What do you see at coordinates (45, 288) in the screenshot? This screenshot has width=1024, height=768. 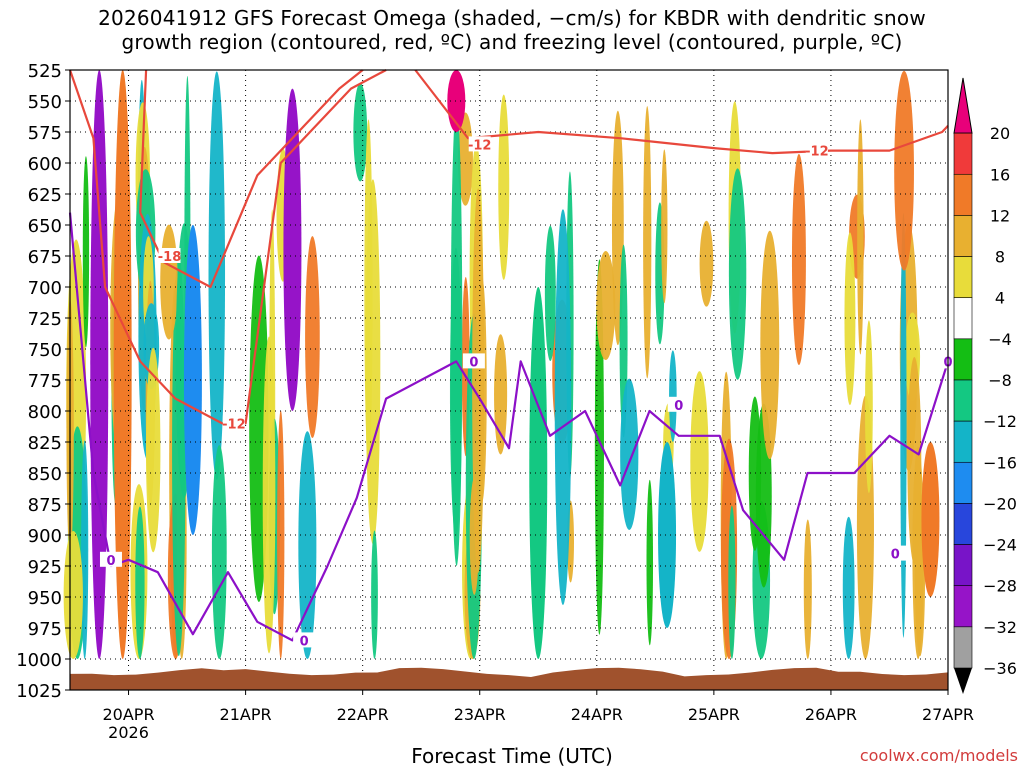 I see `y-tick-label: 700` at bounding box center [45, 288].